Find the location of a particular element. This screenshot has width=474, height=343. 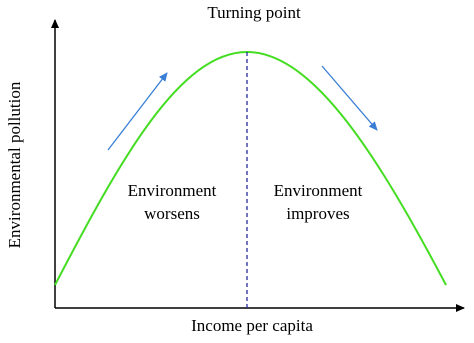

x-axis-label: Income per capita is located at coordinates (252, 325).